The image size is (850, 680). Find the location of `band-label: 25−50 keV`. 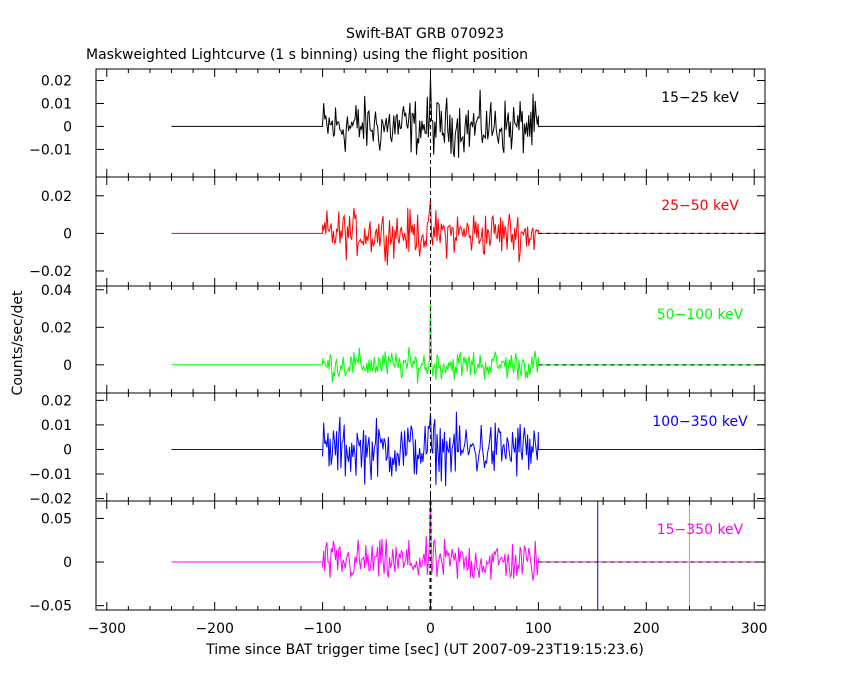

band-label: 25−50 keV is located at coordinates (700, 206).